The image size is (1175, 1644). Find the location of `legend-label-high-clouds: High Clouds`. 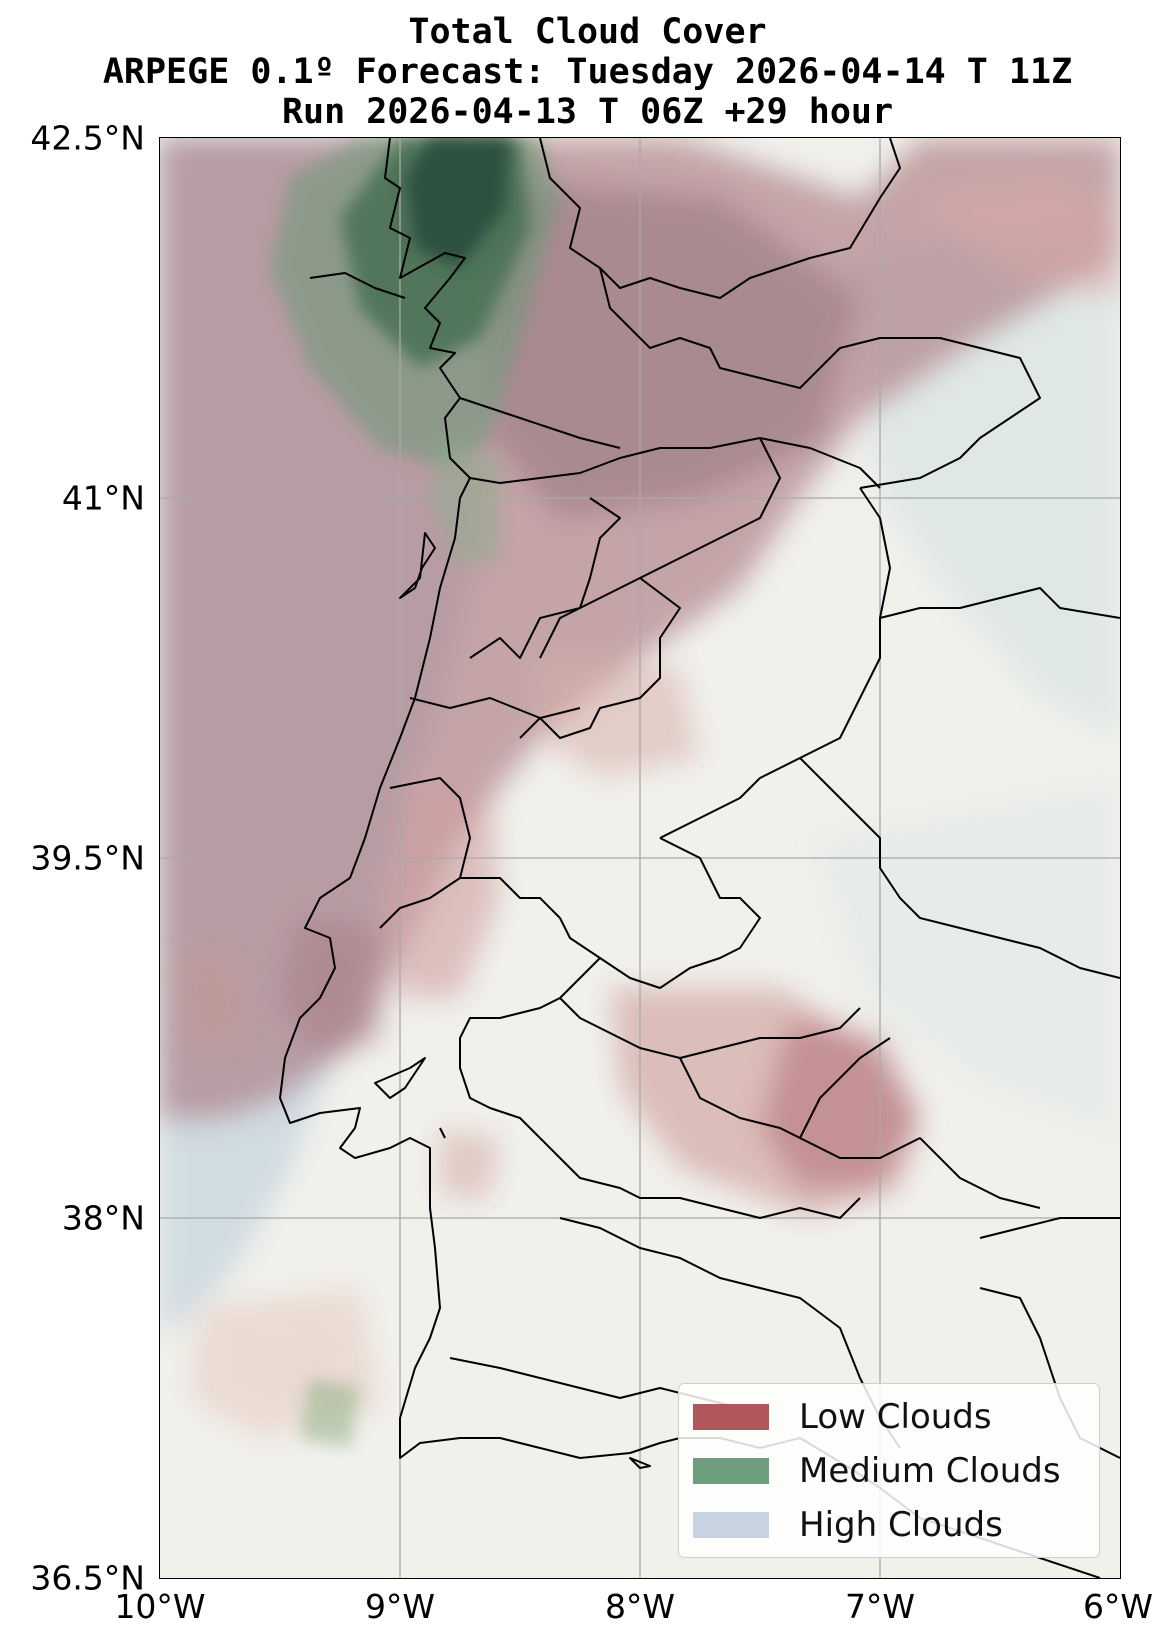

legend-label-high-clouds: High Clouds is located at coordinates (901, 1525).